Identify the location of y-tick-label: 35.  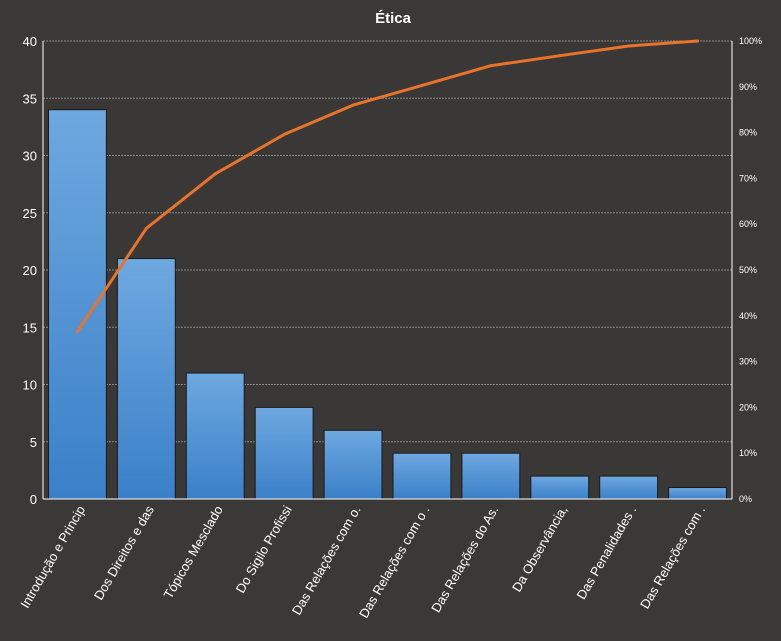
(30, 98).